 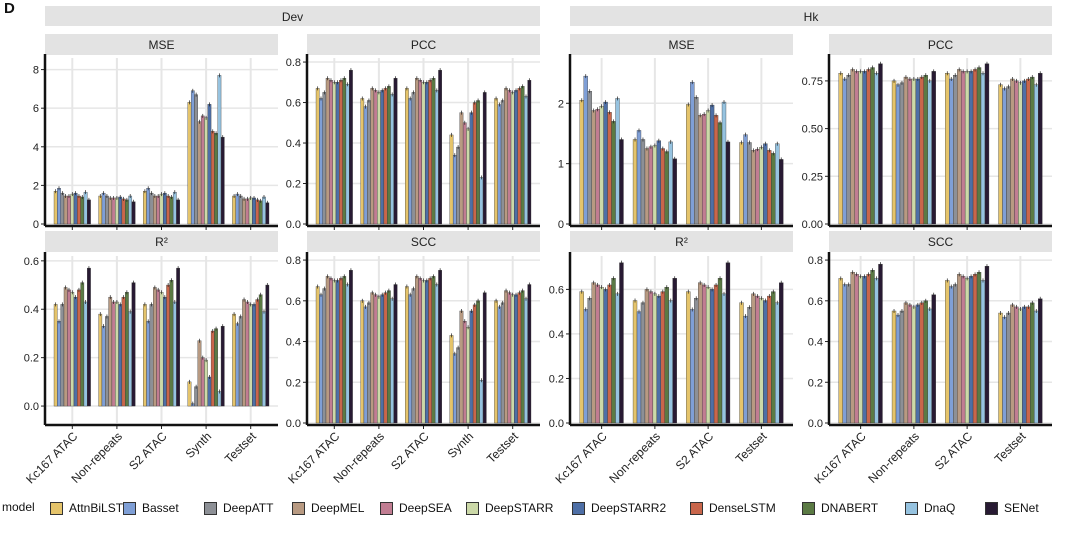 What do you see at coordinates (36, 71) in the screenshot?
I see `y-tick-label: 8` at bounding box center [36, 71].